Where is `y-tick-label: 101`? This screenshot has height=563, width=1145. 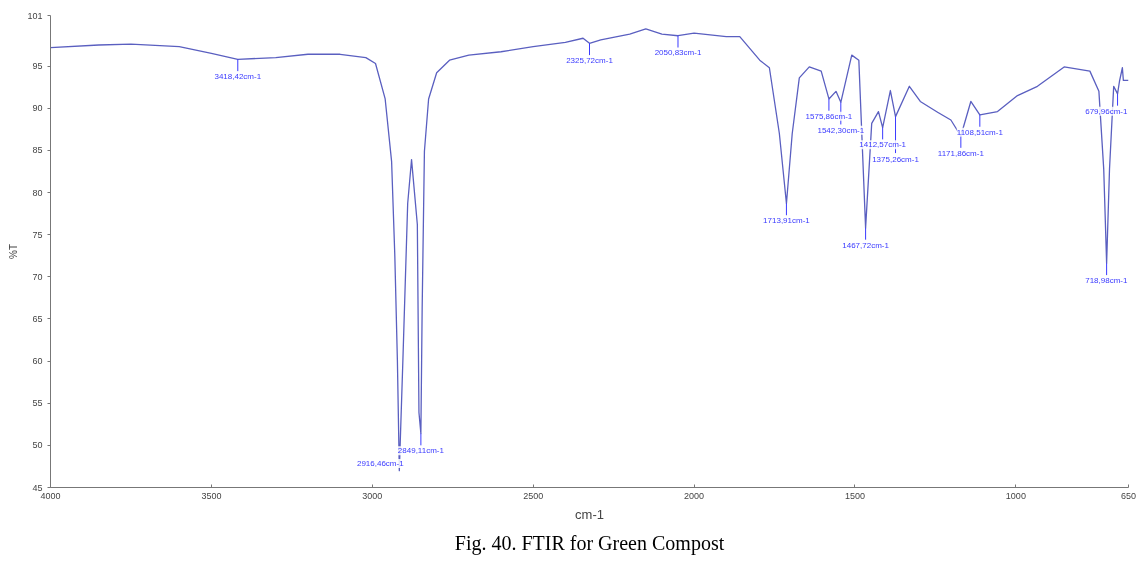
y-tick-label: 101 is located at coordinates (35, 15).